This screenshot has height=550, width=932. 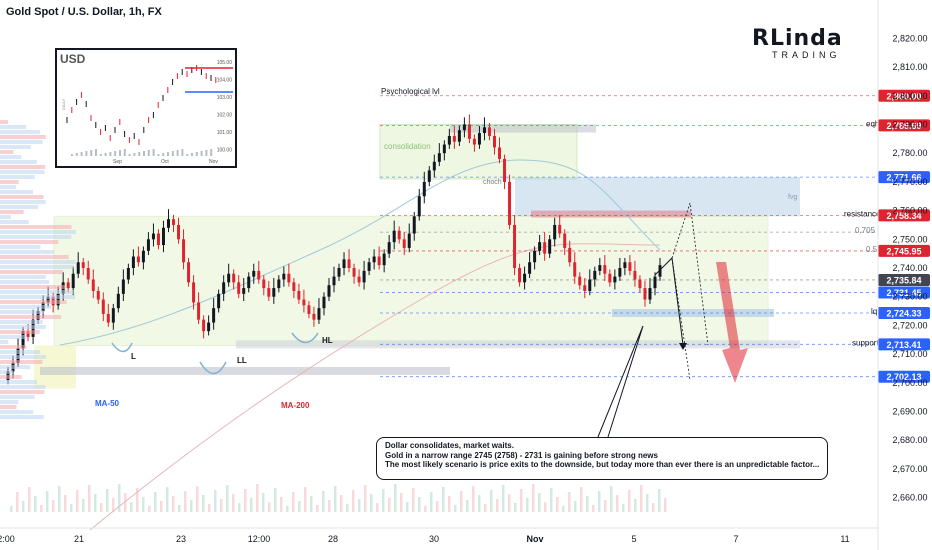 What do you see at coordinates (909, 297) in the screenshot?
I see `y-tick-label: 2,730.00` at bounding box center [909, 297].